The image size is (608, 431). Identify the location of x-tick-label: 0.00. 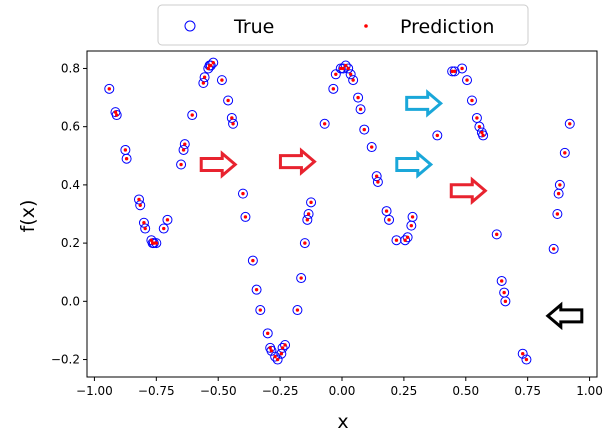
(342, 391).